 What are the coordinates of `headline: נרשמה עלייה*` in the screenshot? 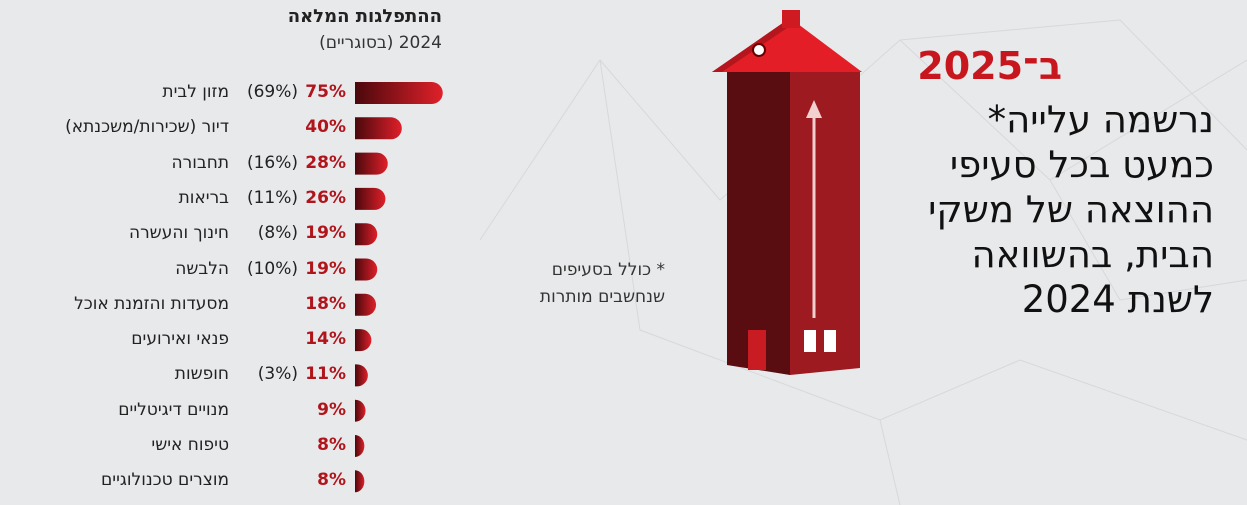 It's located at (1100, 119).